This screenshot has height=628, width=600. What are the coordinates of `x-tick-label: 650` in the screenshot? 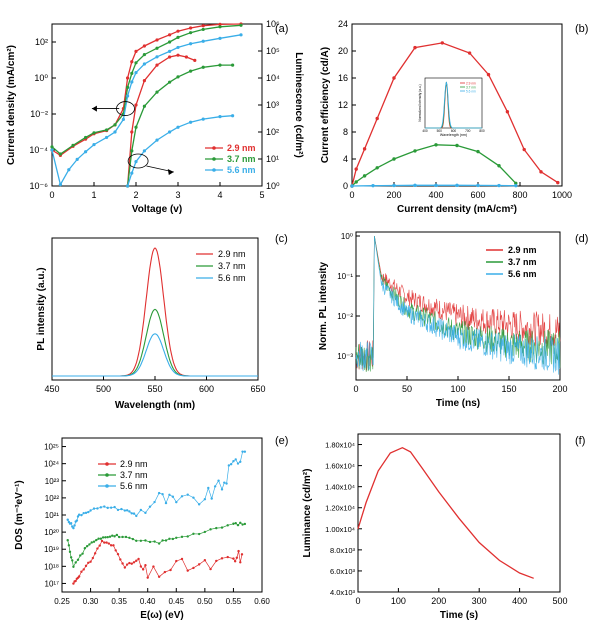 It's located at (257, 389).